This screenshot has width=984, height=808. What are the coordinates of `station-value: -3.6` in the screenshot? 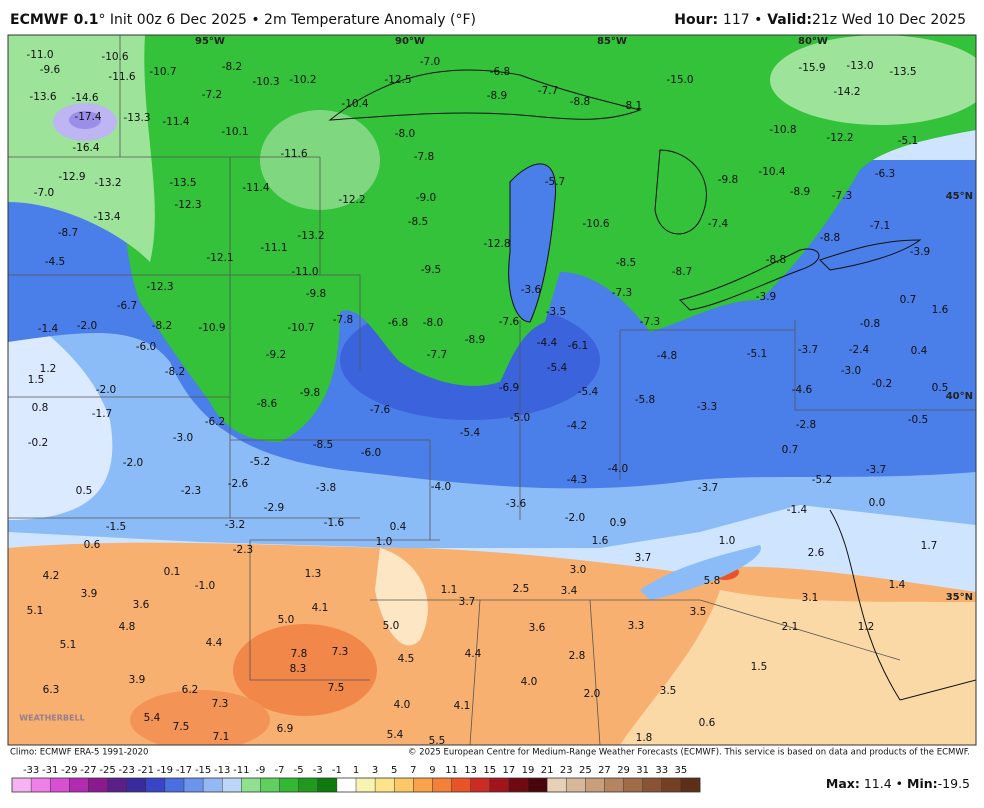 It's located at (516, 504).